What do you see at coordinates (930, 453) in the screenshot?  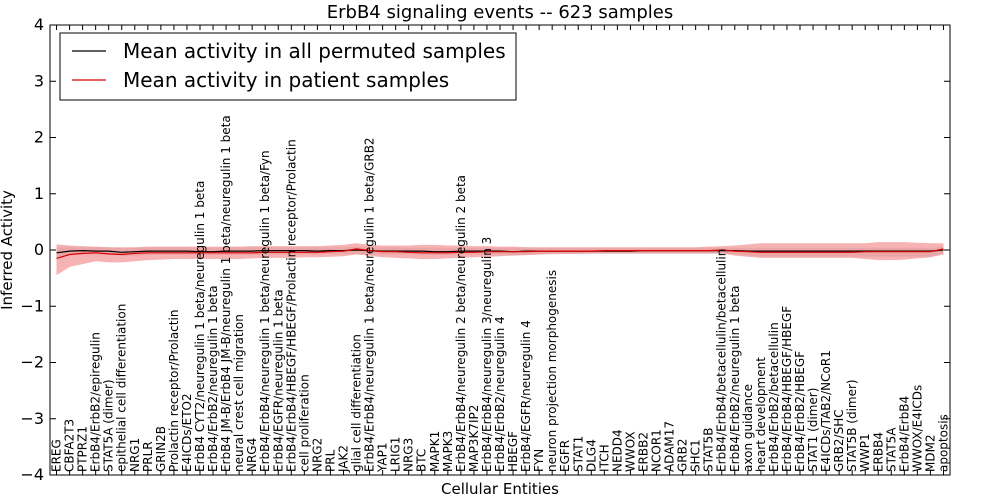 I see `category-label: MDM2` at bounding box center [930, 453].